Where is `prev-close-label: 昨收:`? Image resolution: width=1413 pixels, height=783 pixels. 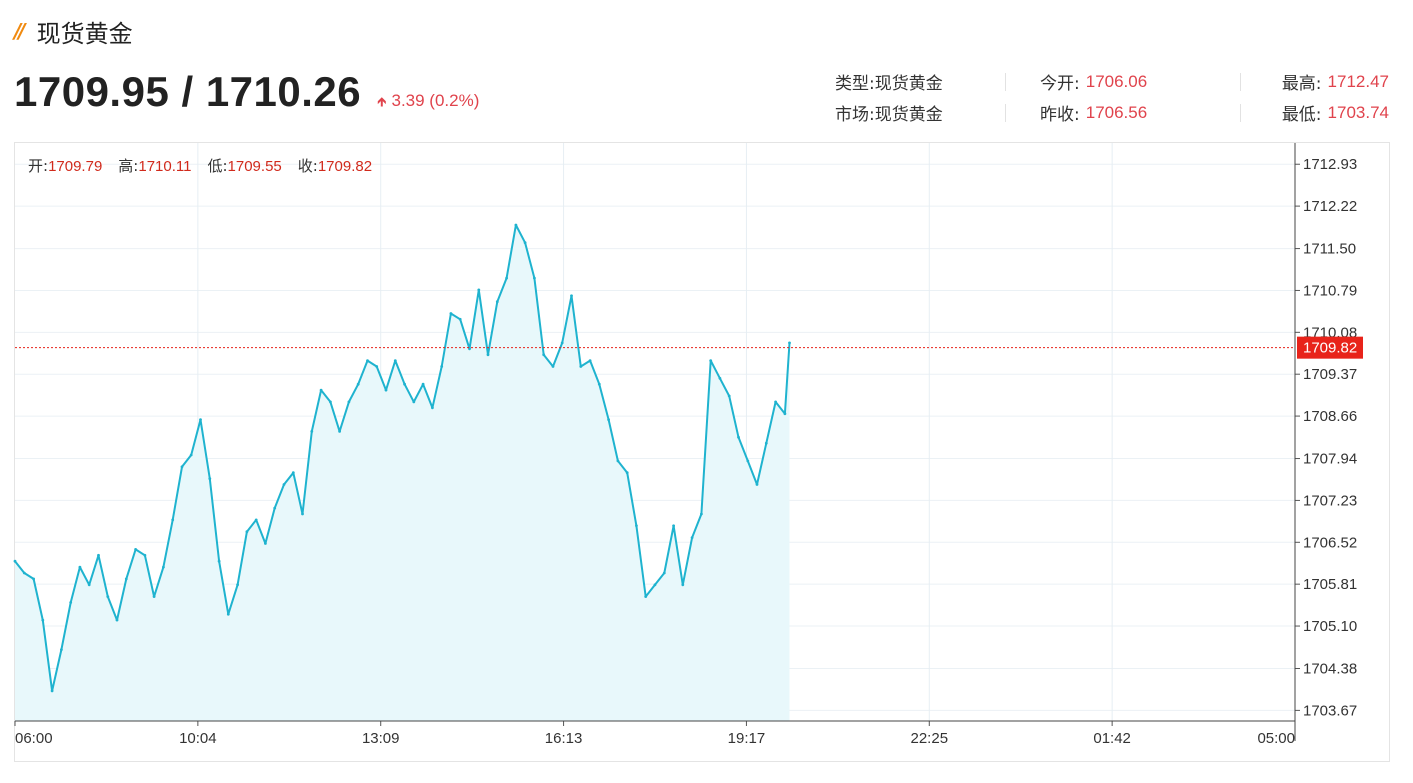
prev-close-label: 昨收: is located at coordinates (1060, 115).